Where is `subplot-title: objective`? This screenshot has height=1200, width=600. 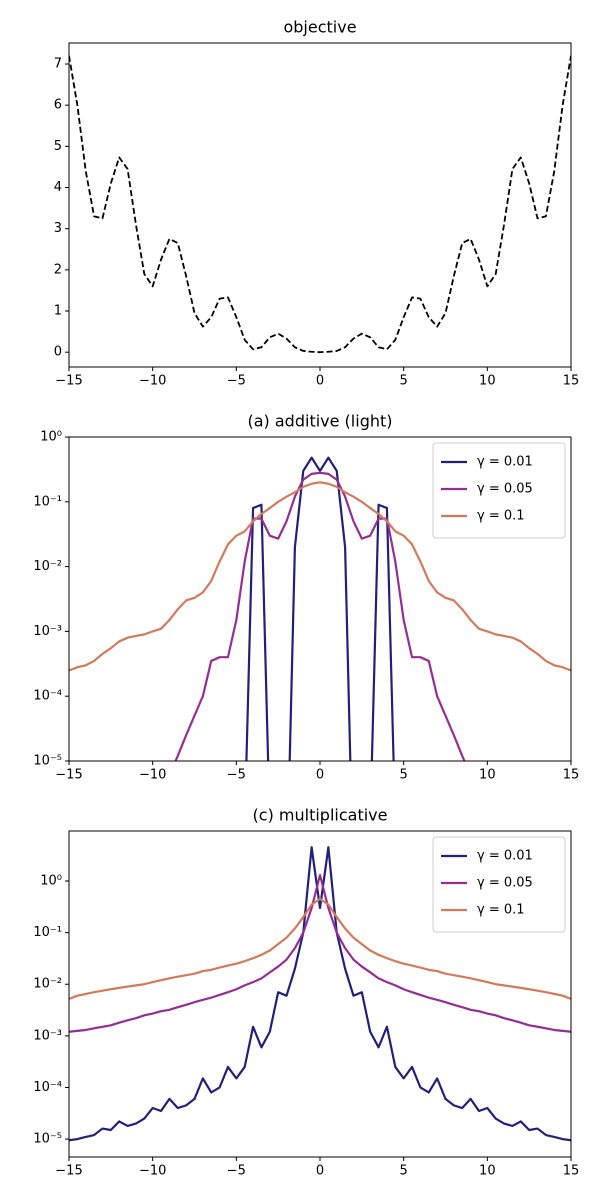
subplot-title: objective is located at coordinates (319, 27).